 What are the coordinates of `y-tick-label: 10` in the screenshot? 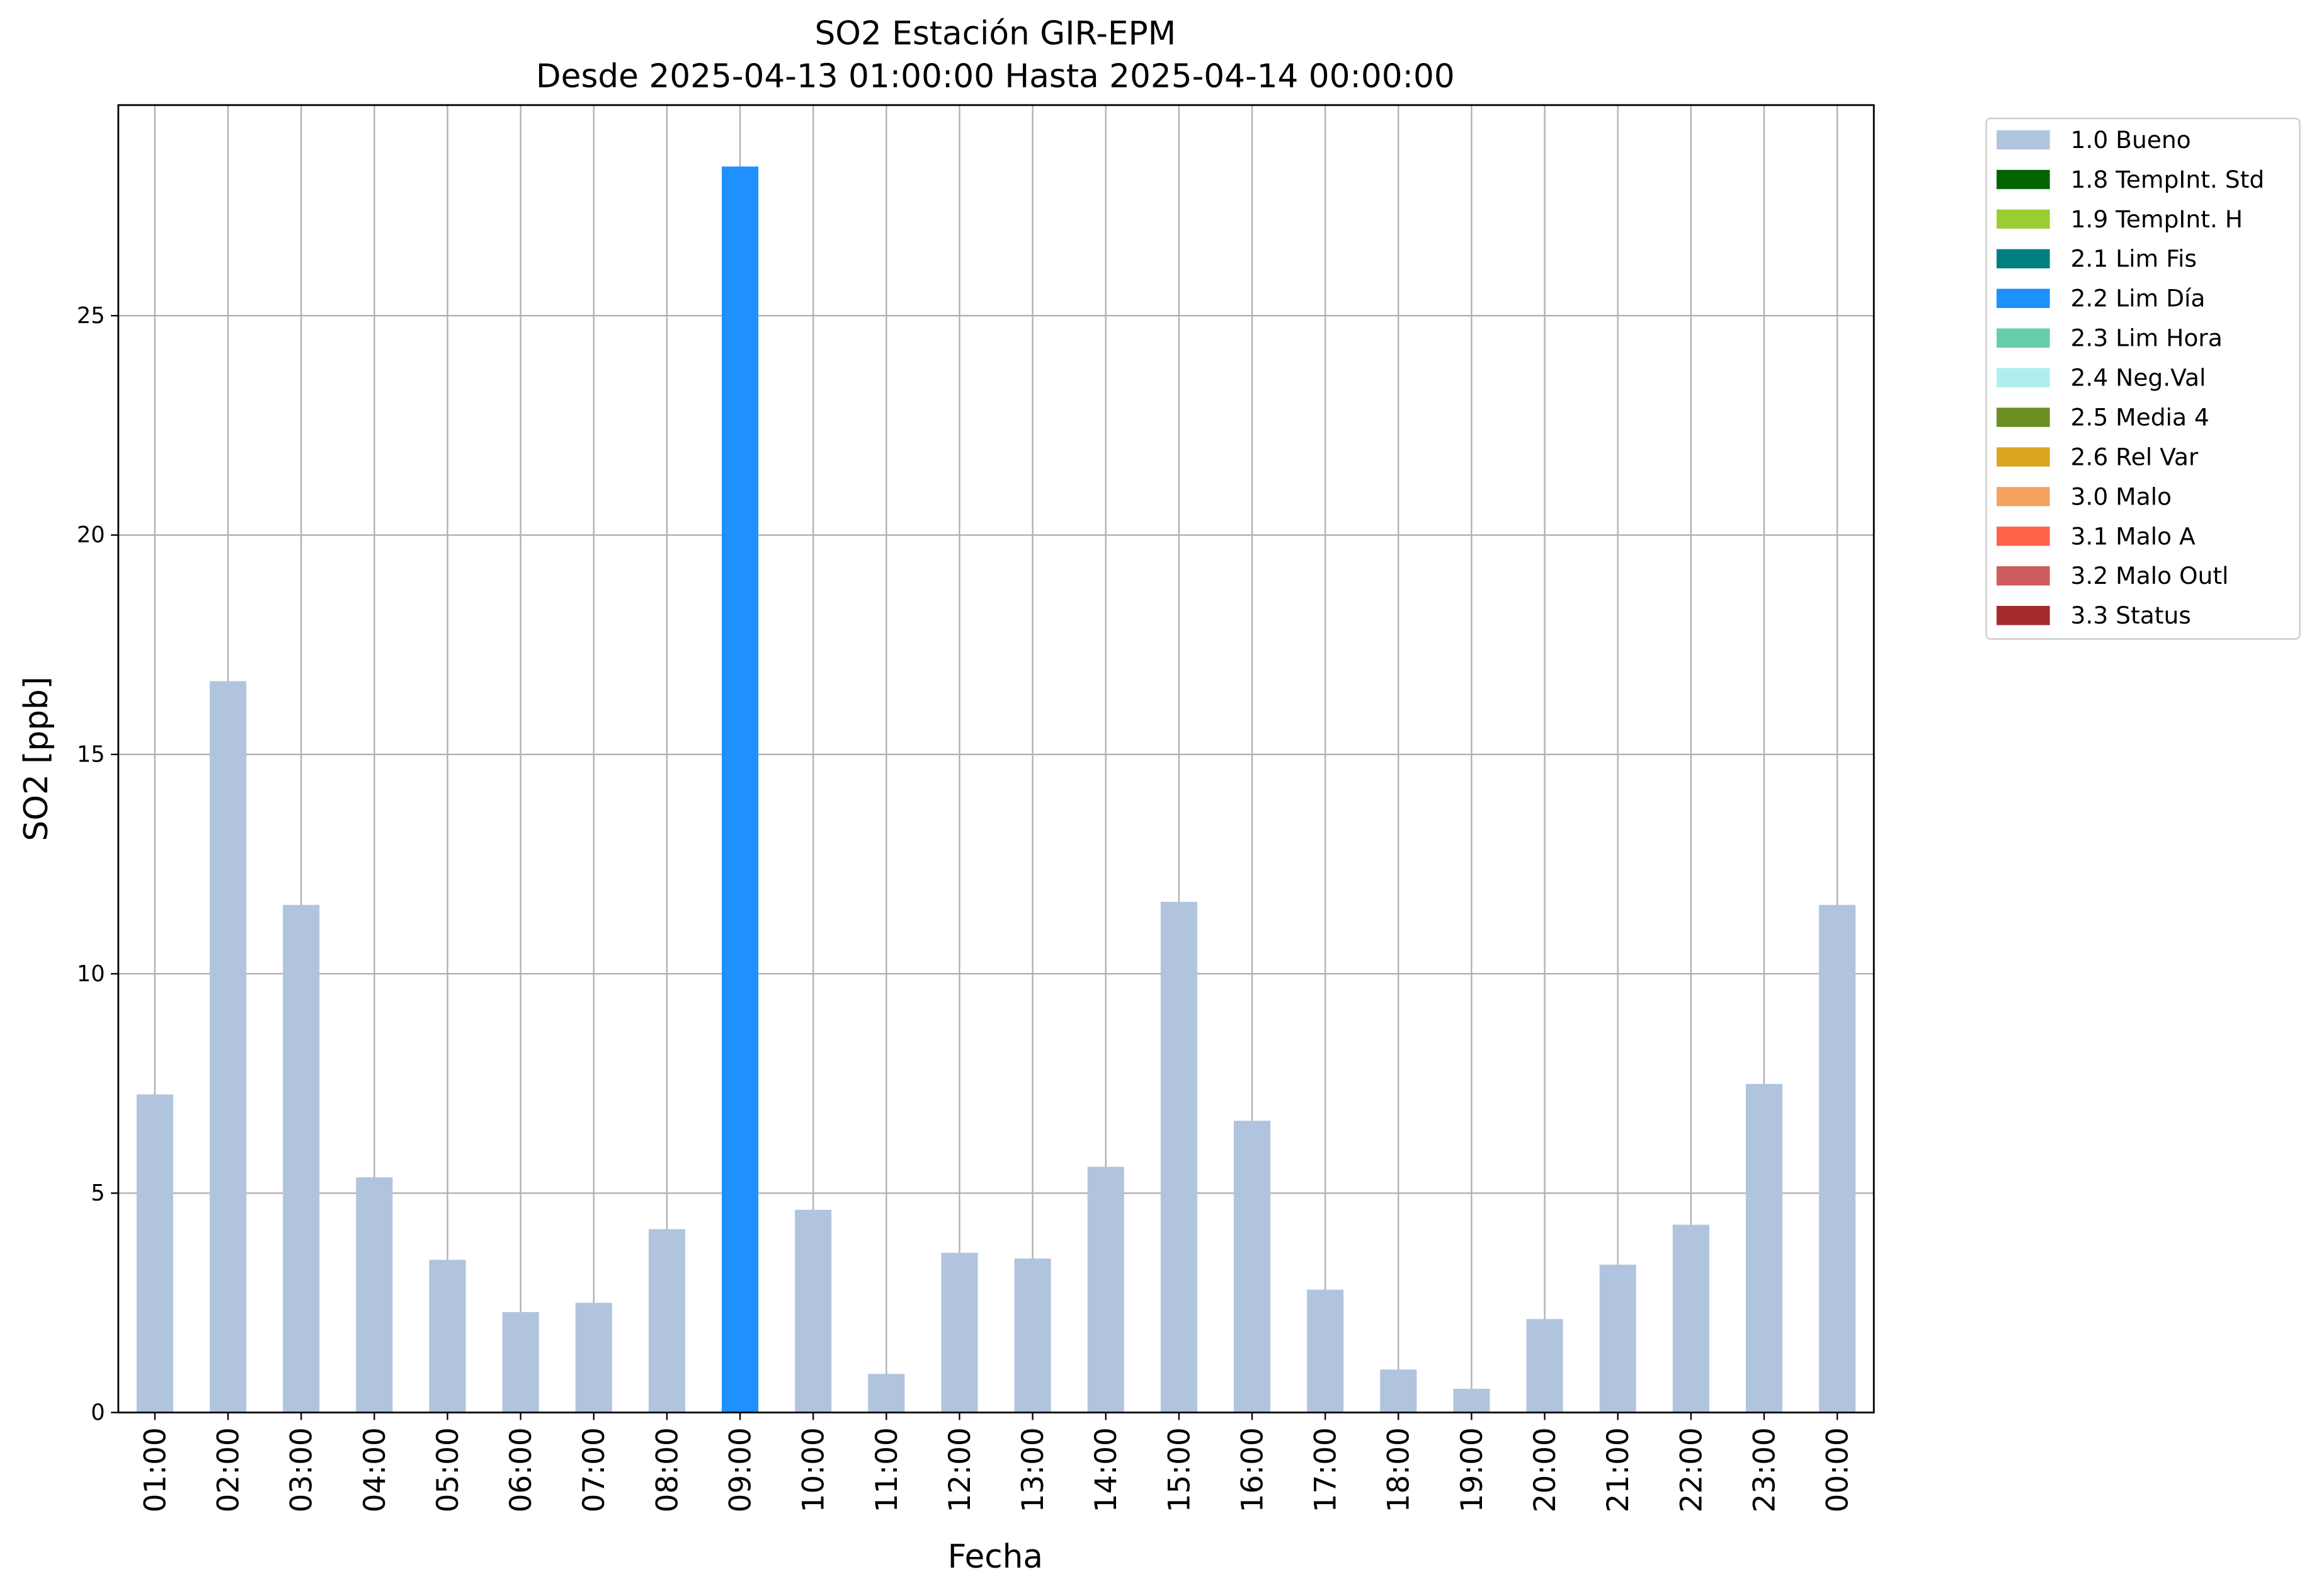 It's located at (91, 974).